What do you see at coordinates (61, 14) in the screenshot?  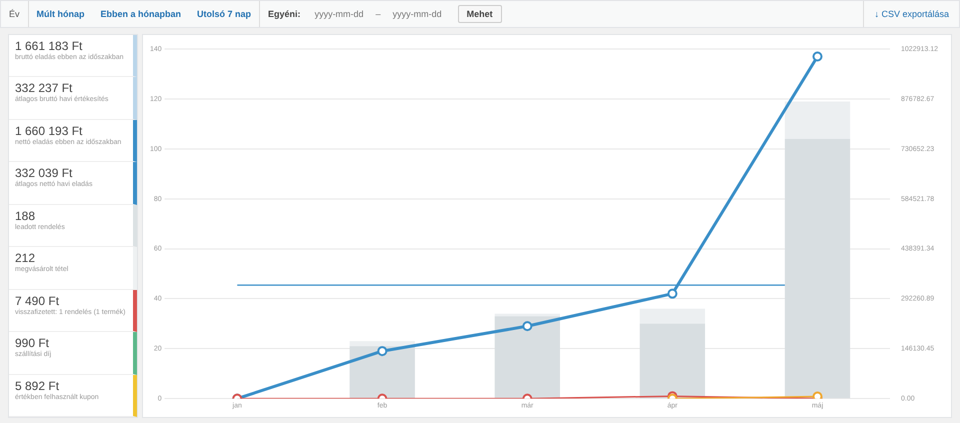 I see `text: Múlt hónap` at bounding box center [61, 14].